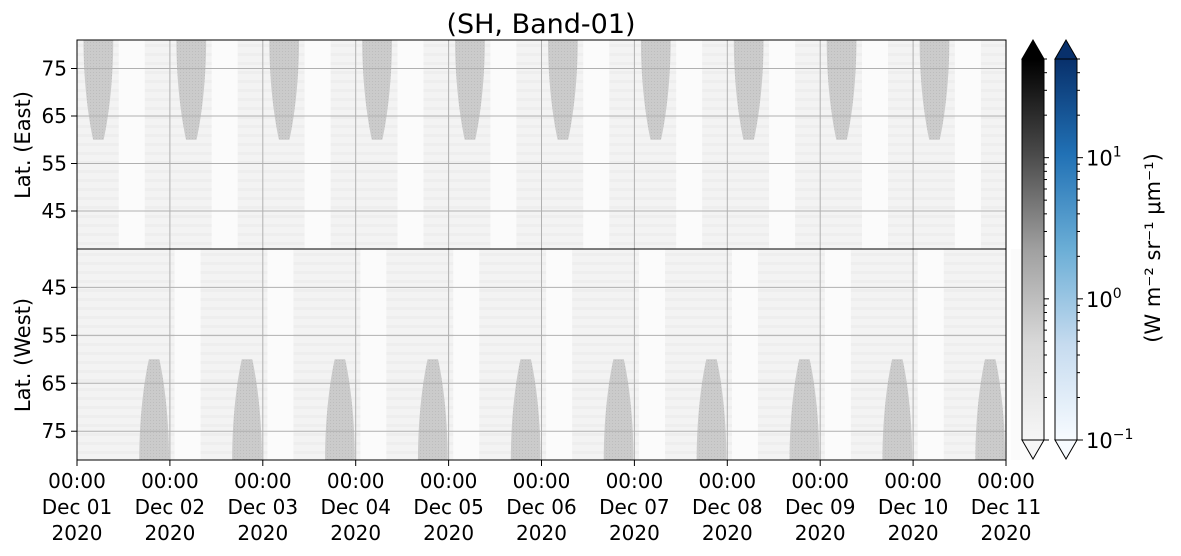 This screenshot has height=556, width=1181. What do you see at coordinates (23, 145) in the screenshot?
I see `ylabel-east: Lat. (East)` at bounding box center [23, 145].